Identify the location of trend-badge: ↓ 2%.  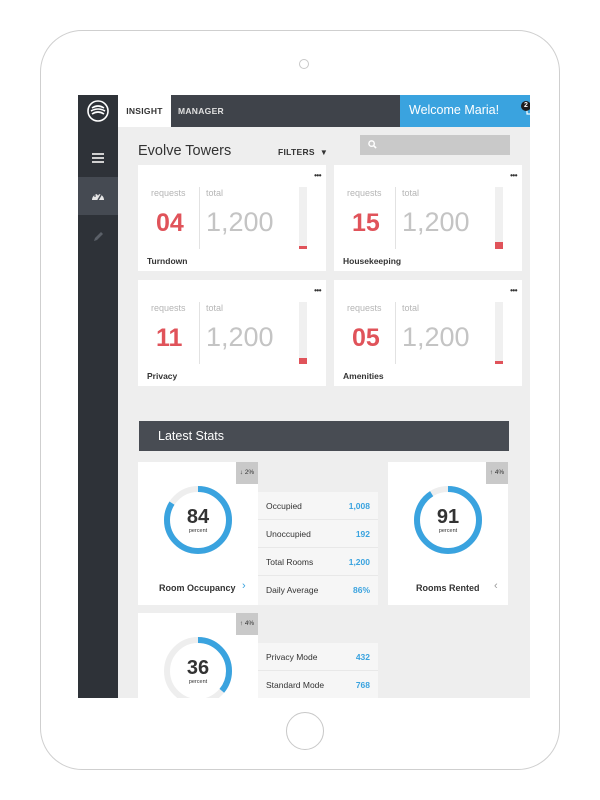
(247, 473).